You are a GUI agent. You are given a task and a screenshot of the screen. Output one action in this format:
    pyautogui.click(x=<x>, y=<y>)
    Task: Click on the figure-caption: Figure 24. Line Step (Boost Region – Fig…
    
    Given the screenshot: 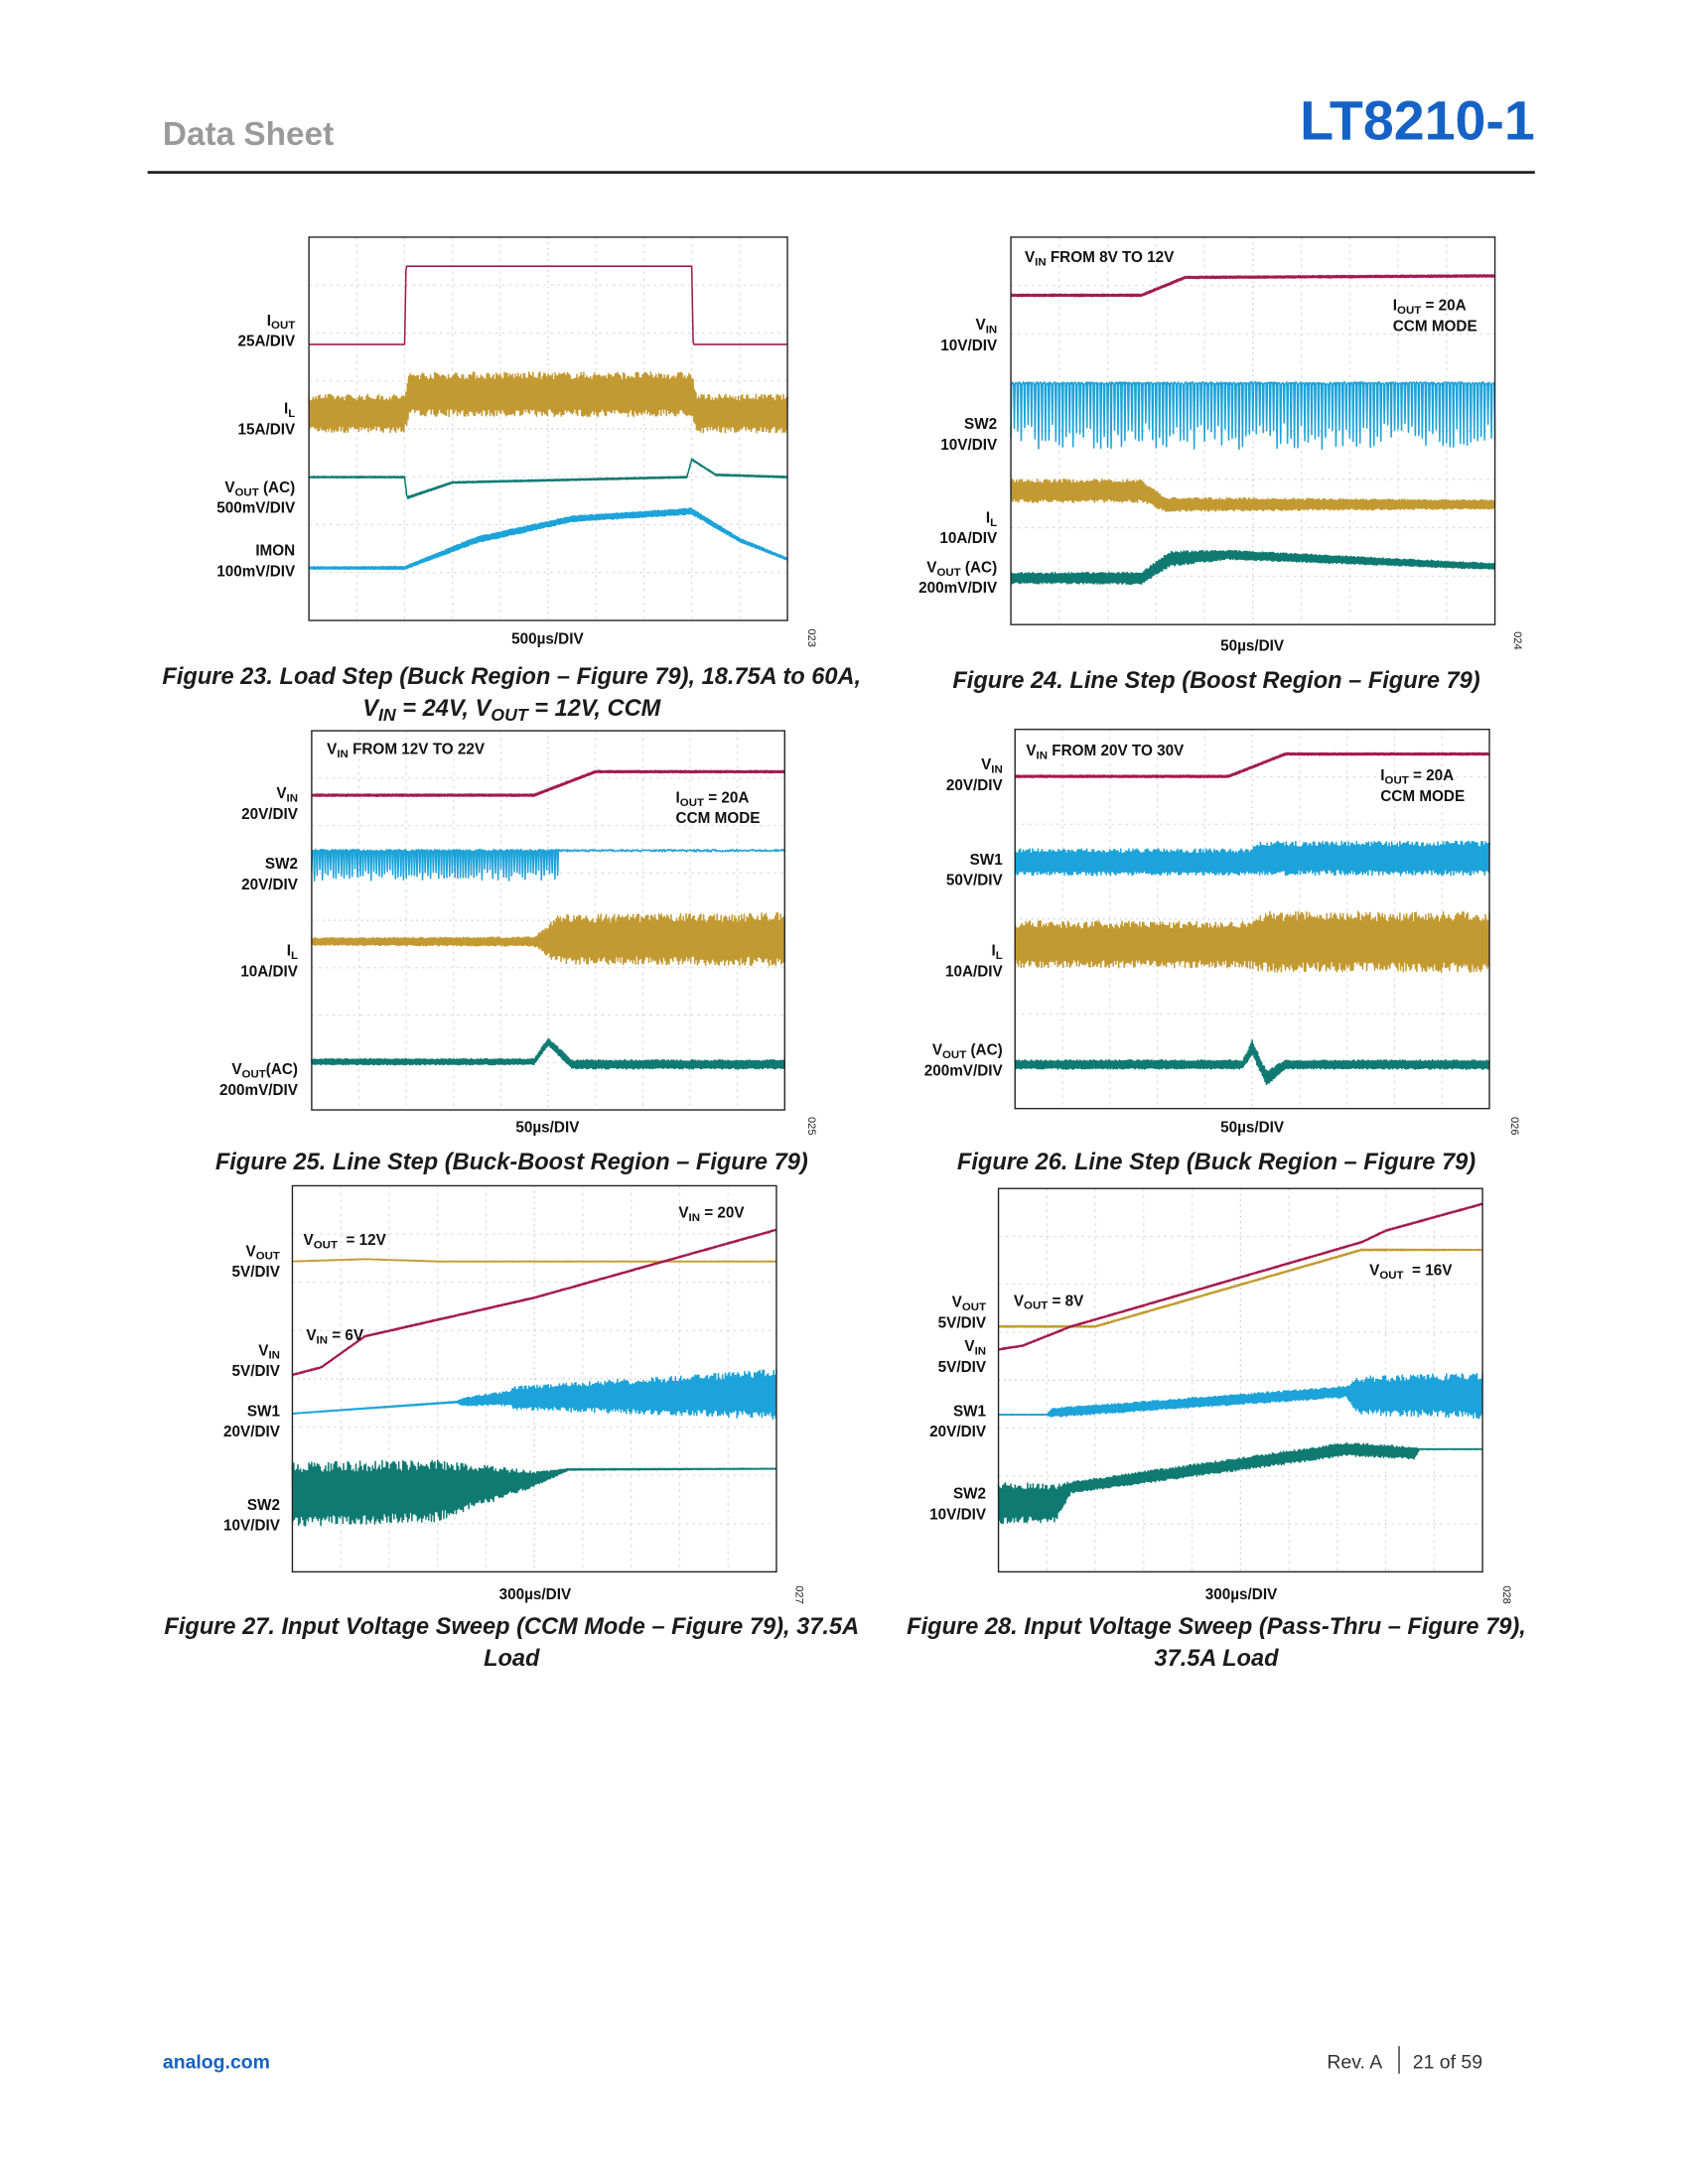 What is the action you would take?
    pyautogui.click(x=1215, y=680)
    